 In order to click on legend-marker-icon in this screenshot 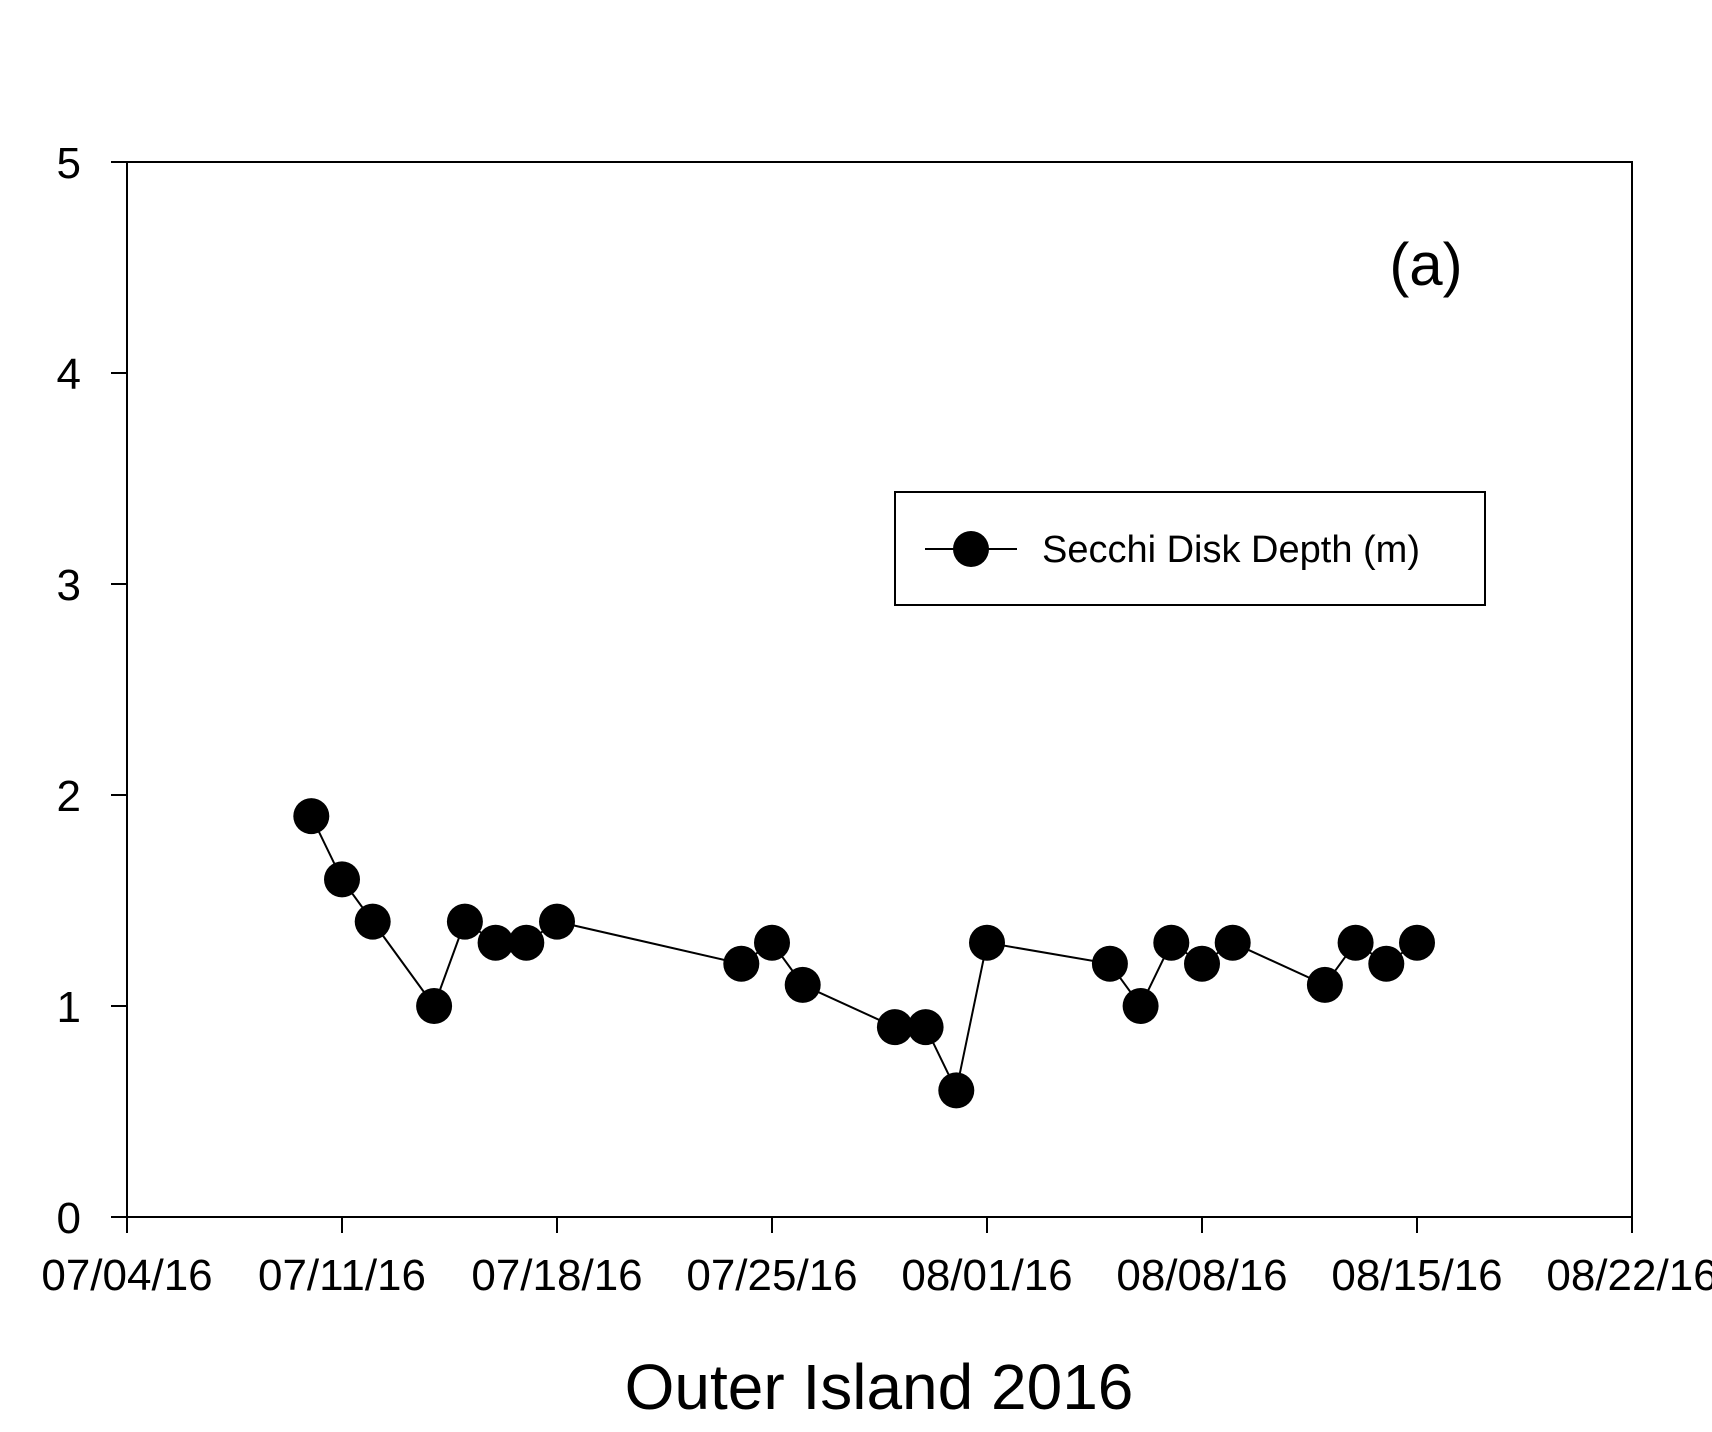, I will do `click(971, 549)`.